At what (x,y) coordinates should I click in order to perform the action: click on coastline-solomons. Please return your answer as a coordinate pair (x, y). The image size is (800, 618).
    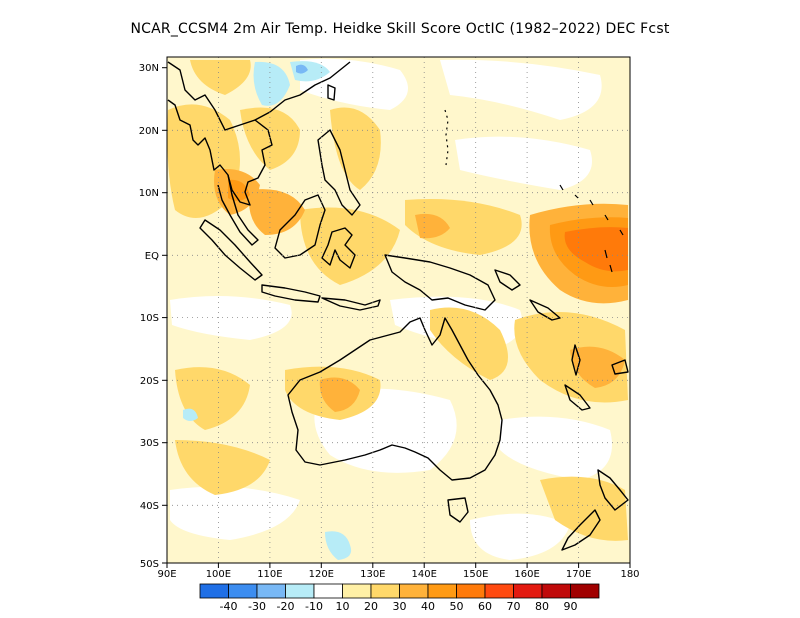
    Looking at the image, I should click on (545, 310).